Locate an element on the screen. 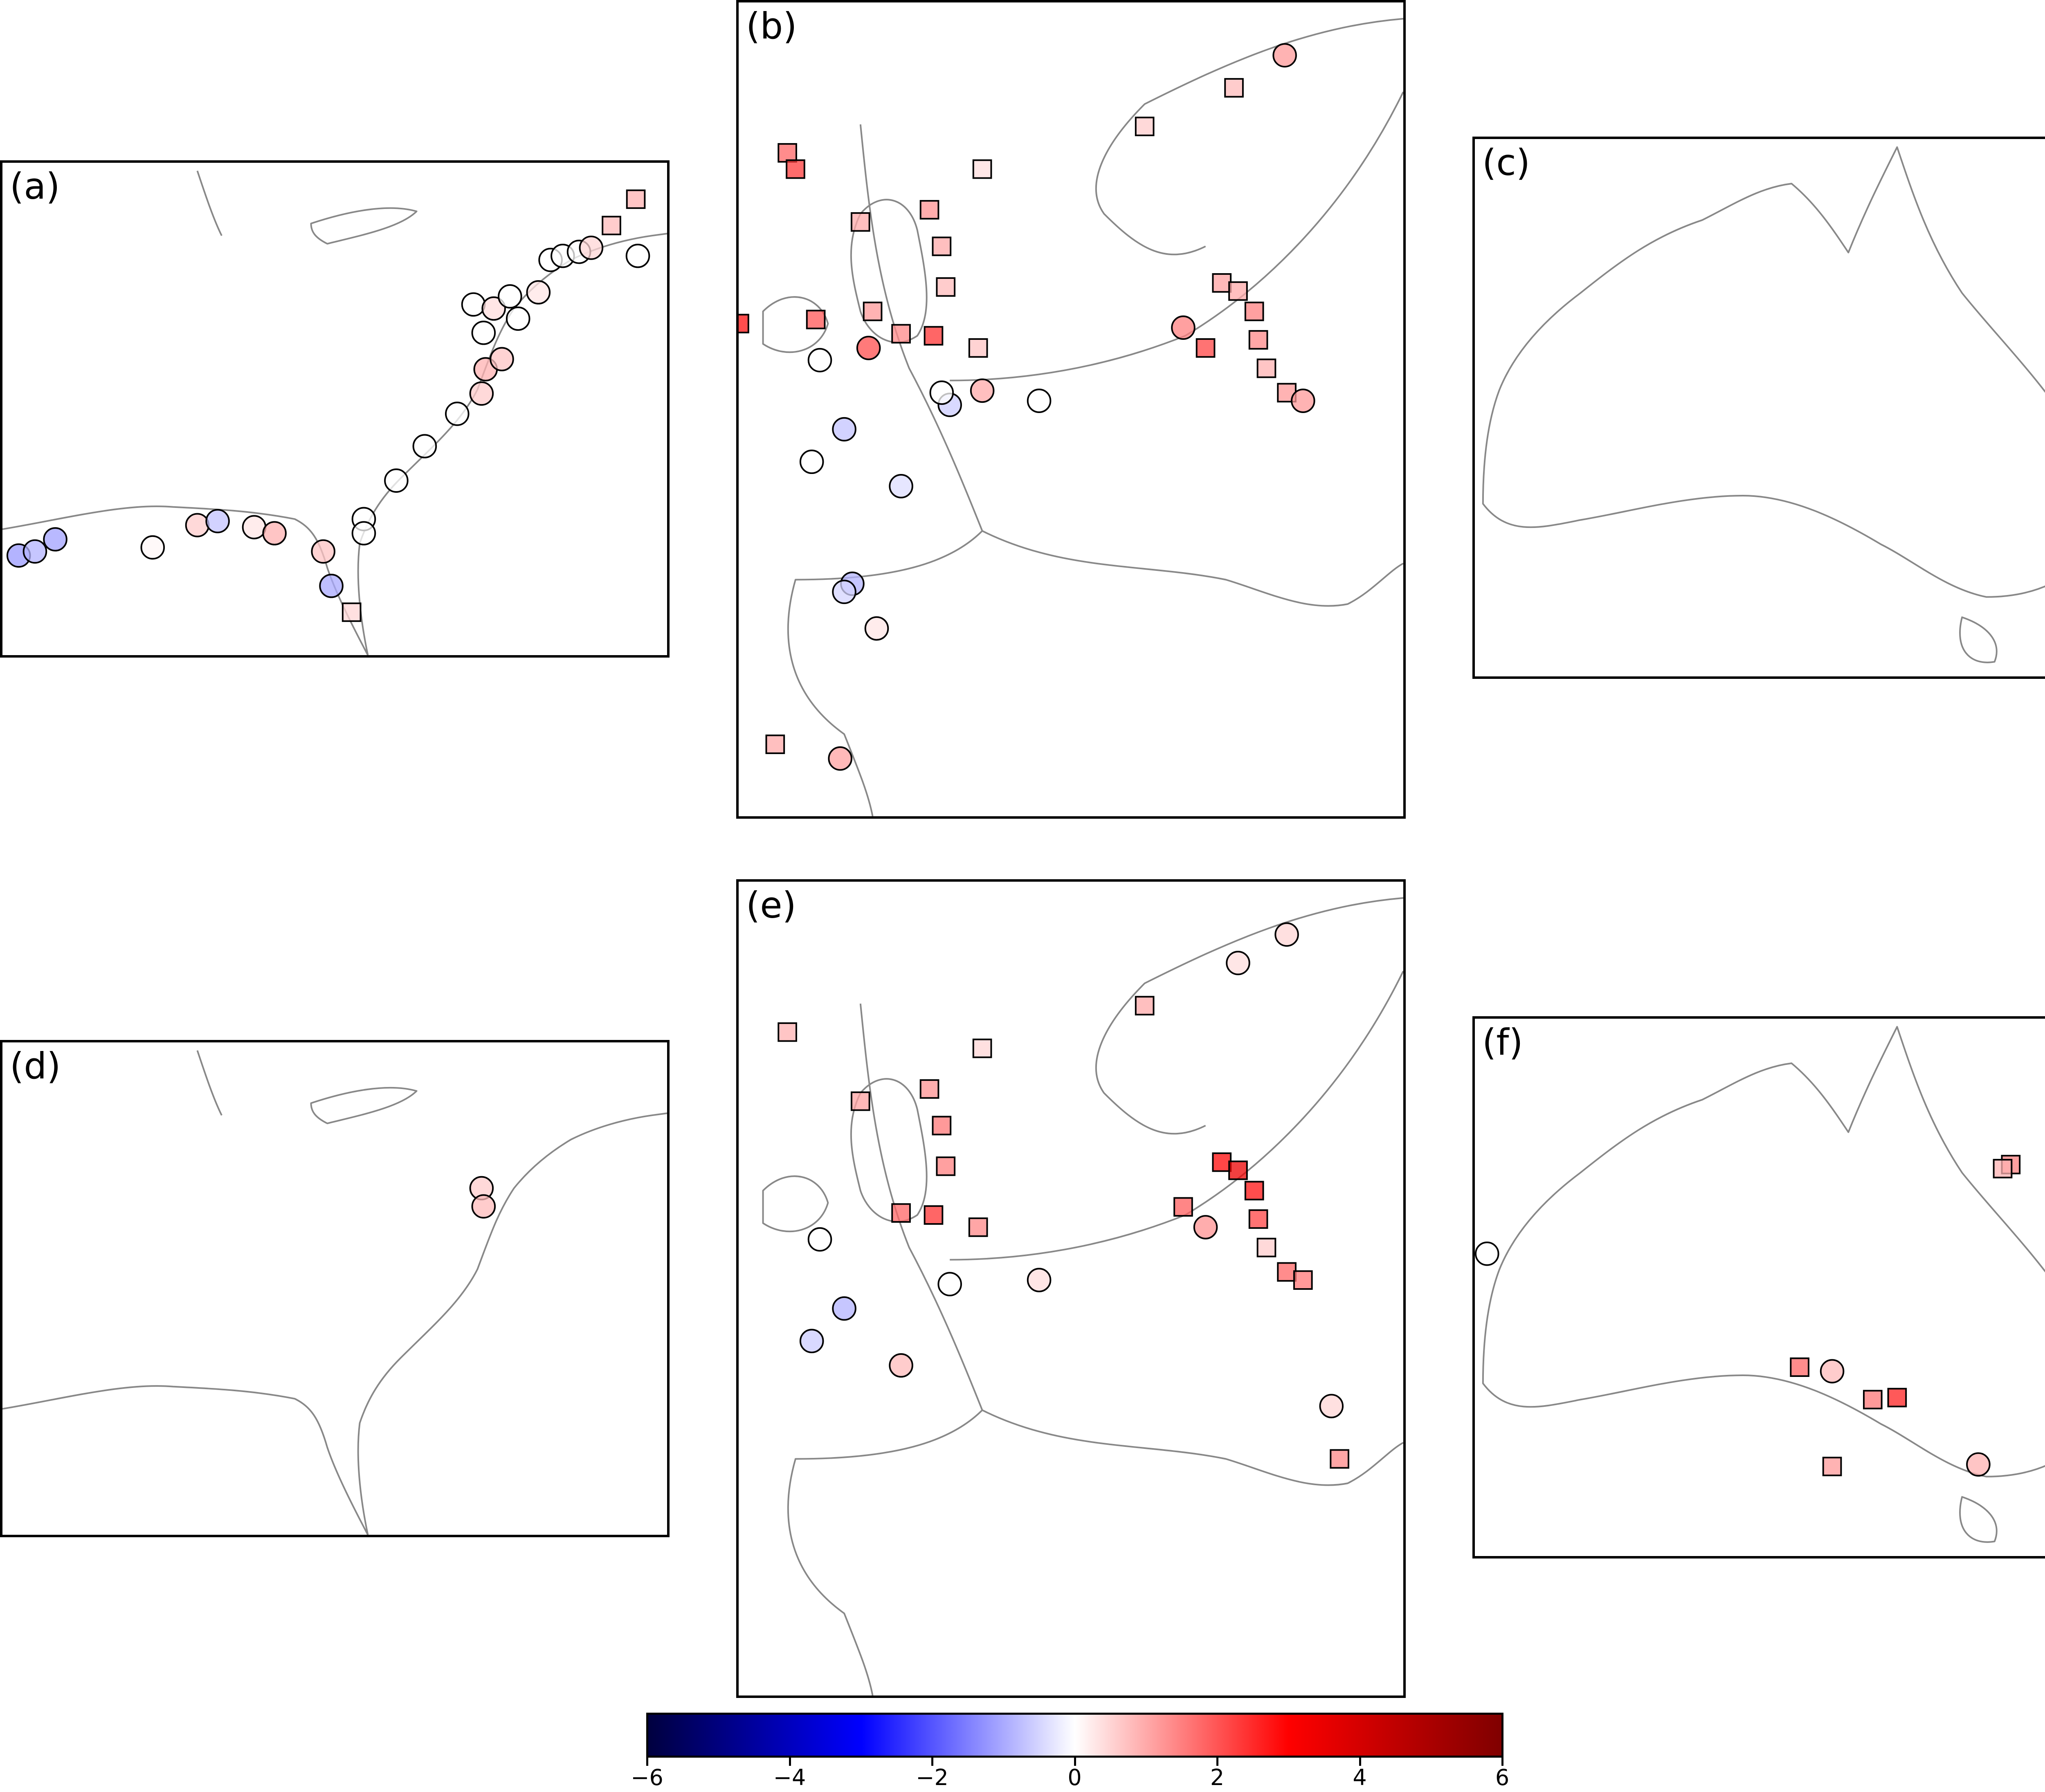 This screenshot has height=1792, width=2045. panel-label-f: (f) is located at coordinates (1502, 1042).